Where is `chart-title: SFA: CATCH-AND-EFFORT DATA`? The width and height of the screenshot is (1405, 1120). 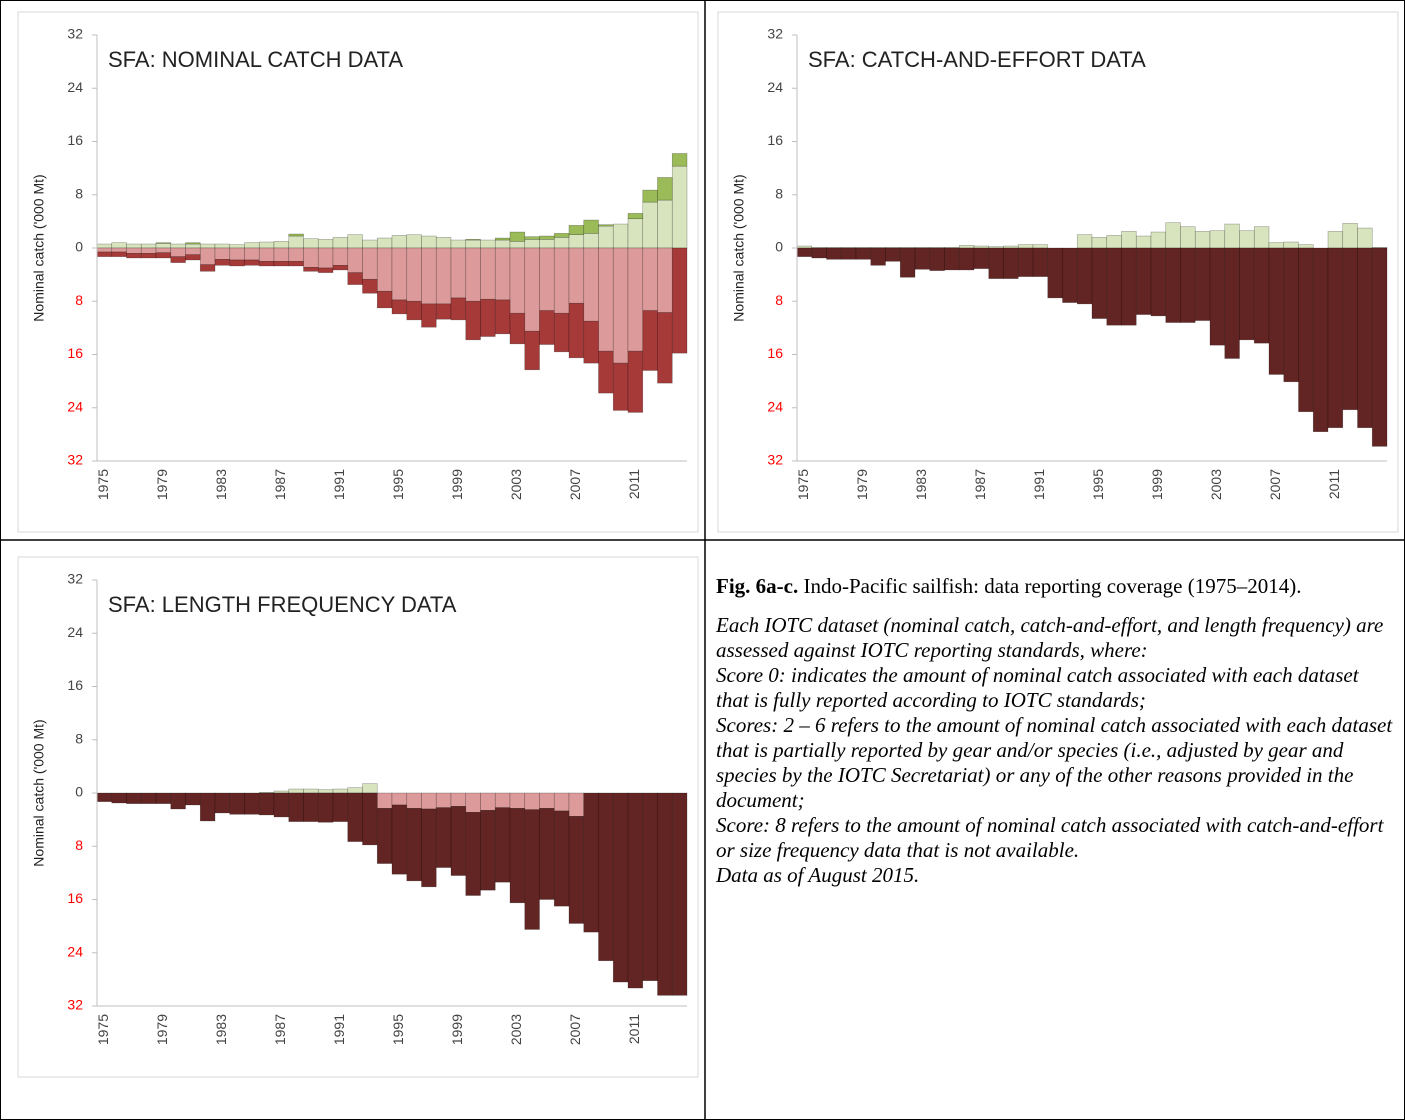 chart-title: SFA: CATCH-AND-EFFORT DATA is located at coordinates (977, 59).